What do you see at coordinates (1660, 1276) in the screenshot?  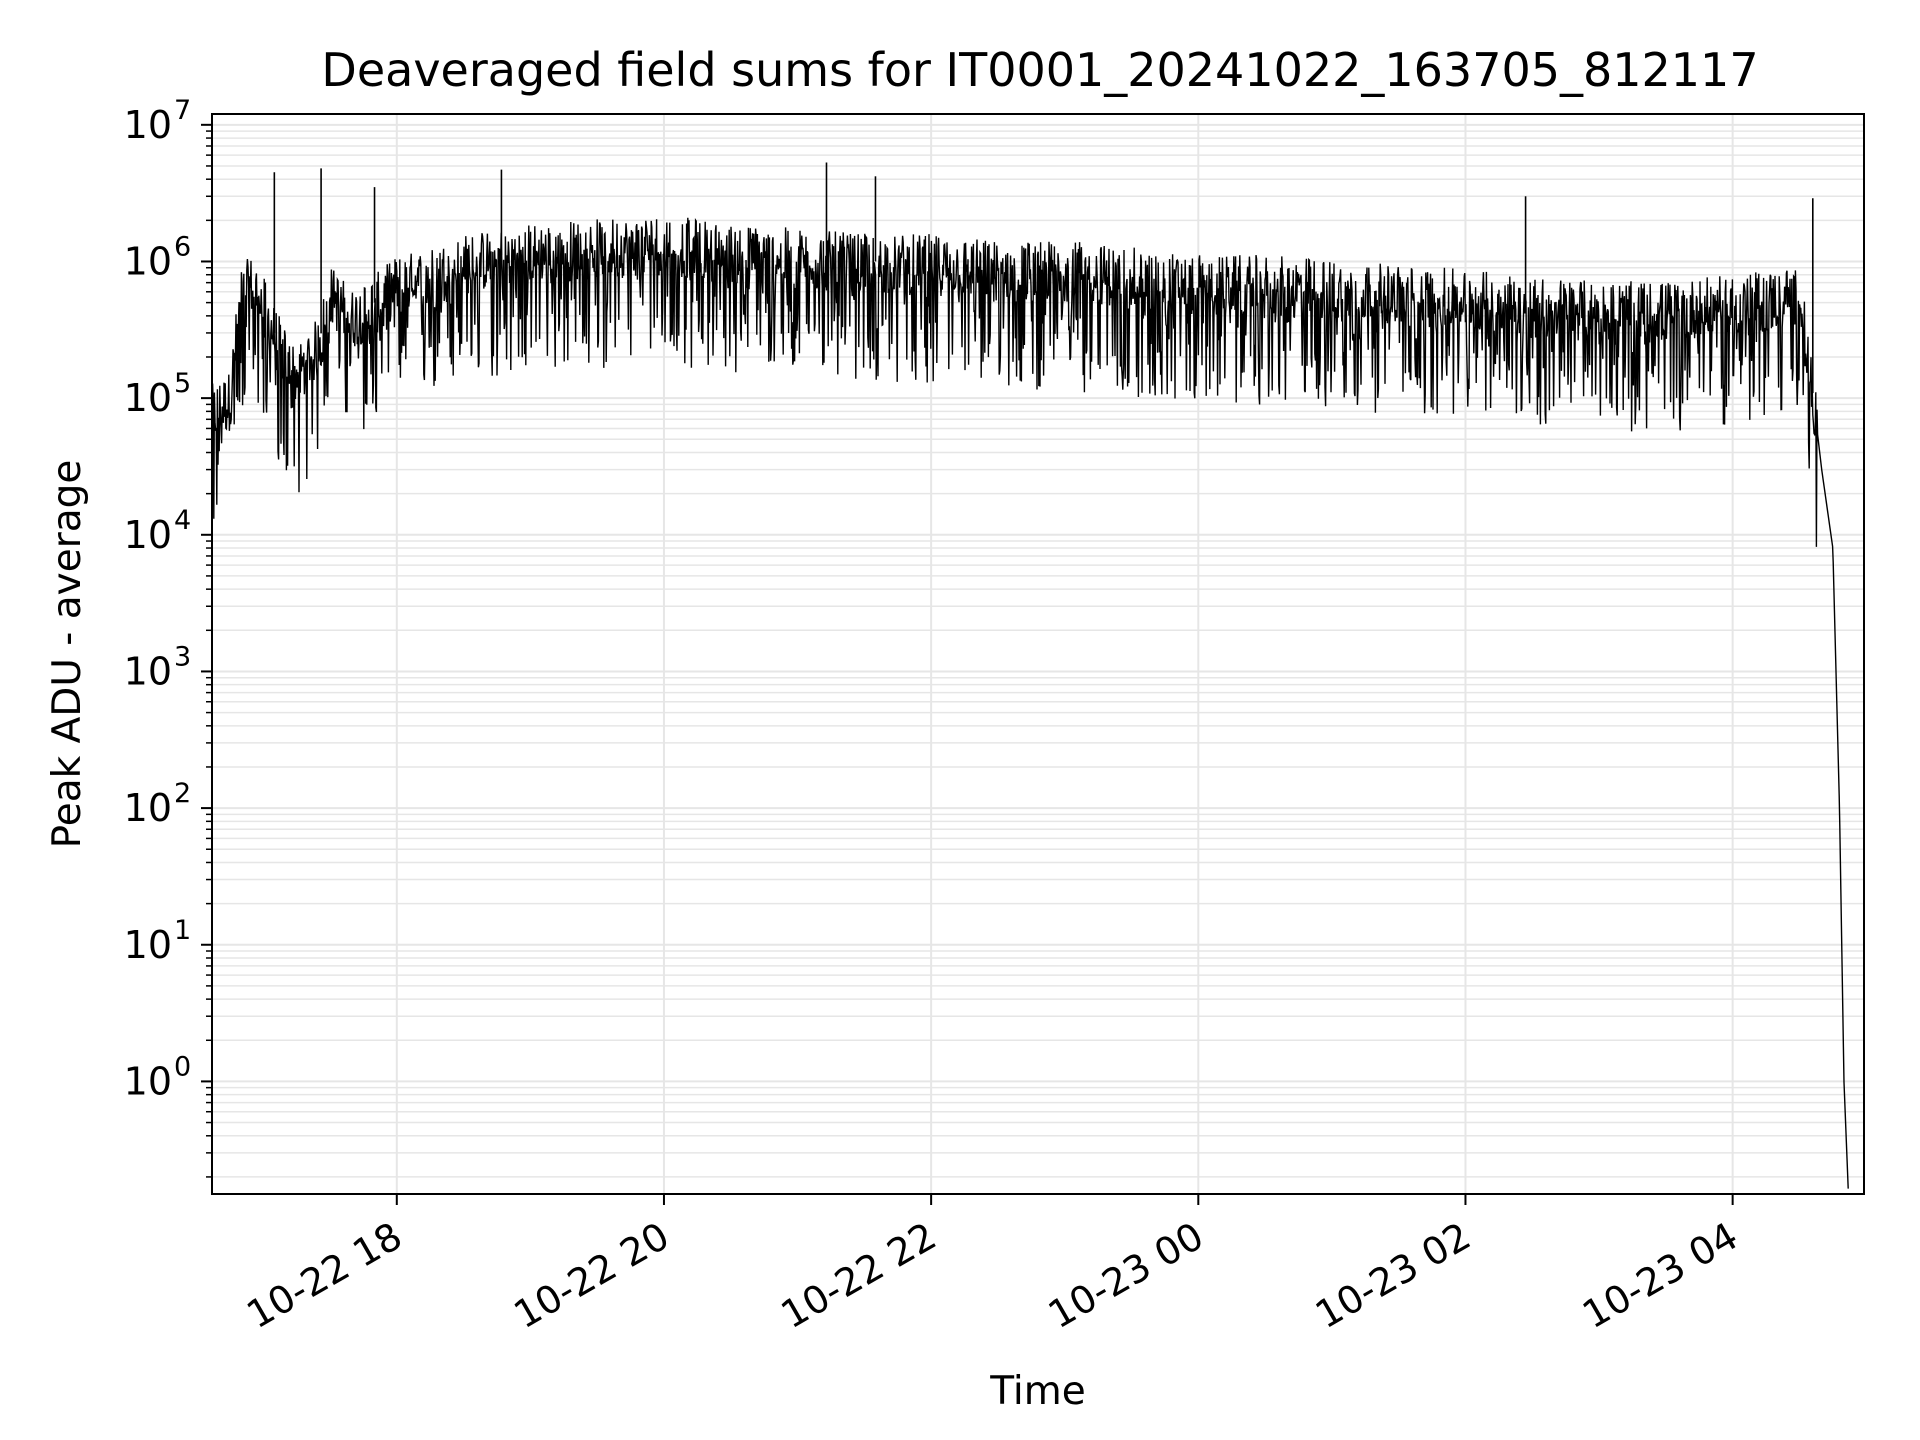 I see `x-tick-label: 10-23 04` at bounding box center [1660, 1276].